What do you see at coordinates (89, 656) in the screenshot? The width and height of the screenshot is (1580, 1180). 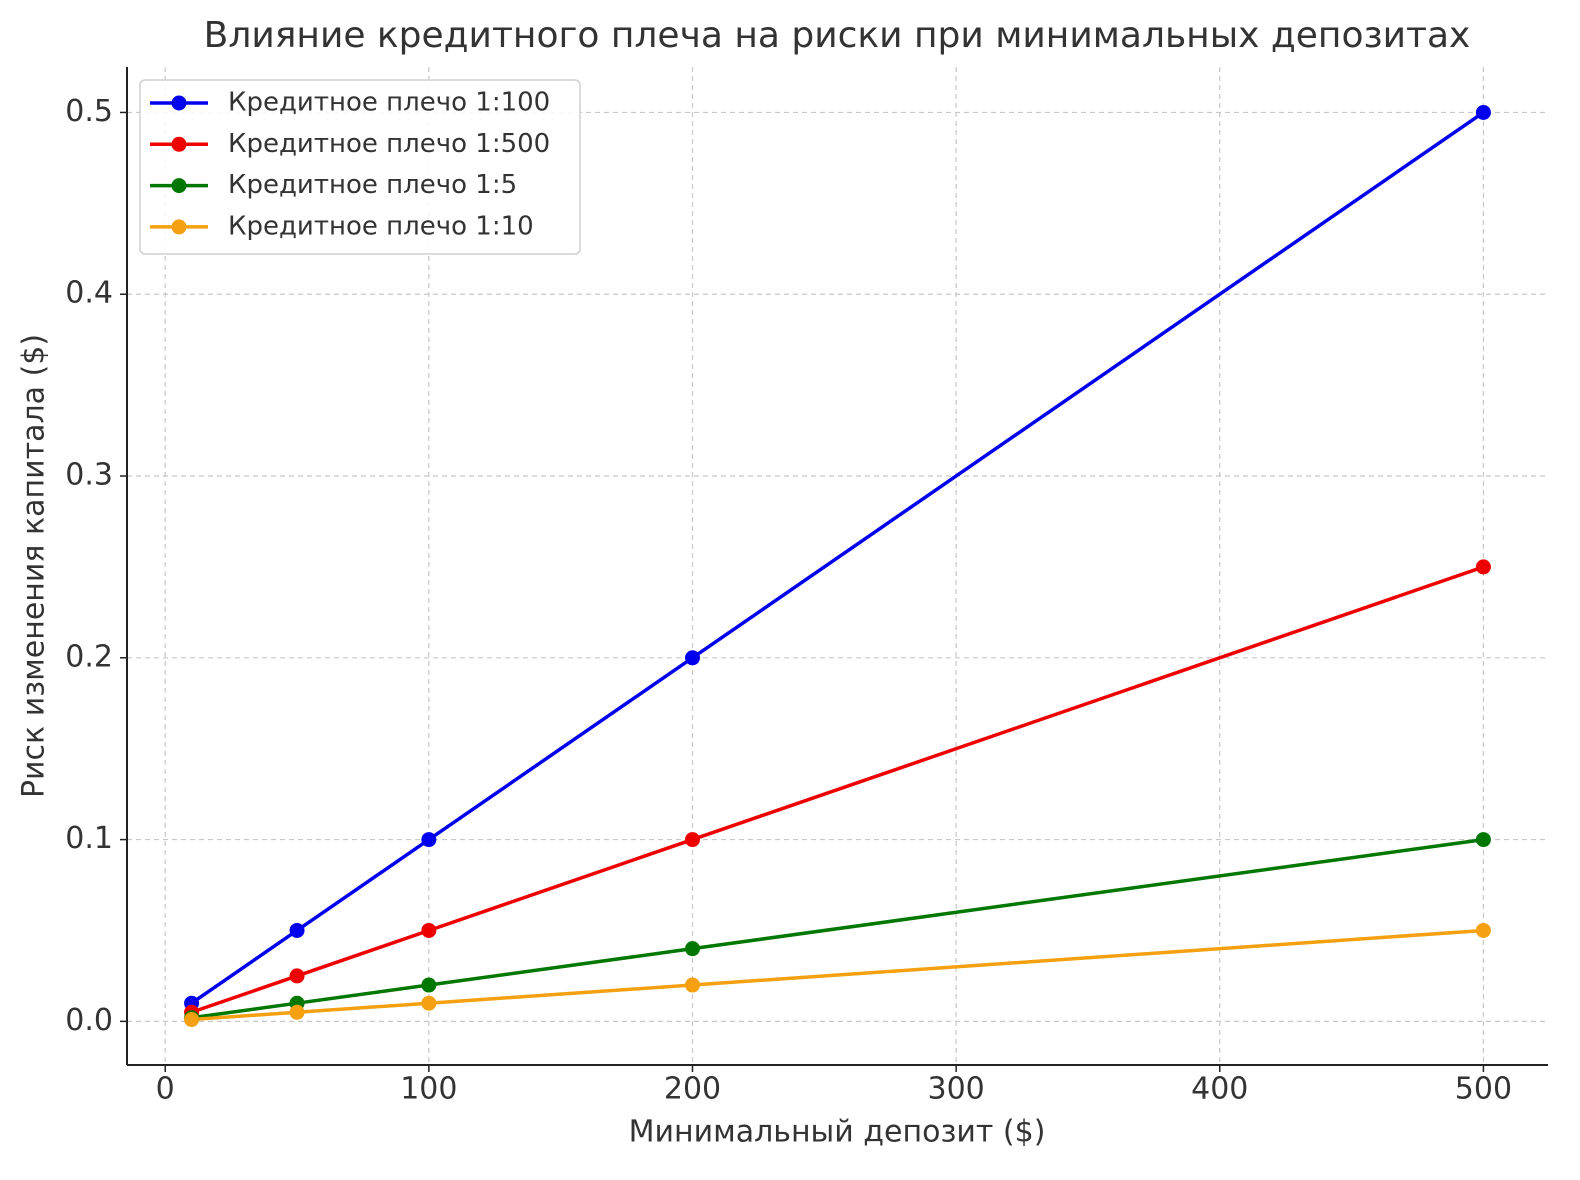 I see `y-tick-label: 0.2` at bounding box center [89, 656].